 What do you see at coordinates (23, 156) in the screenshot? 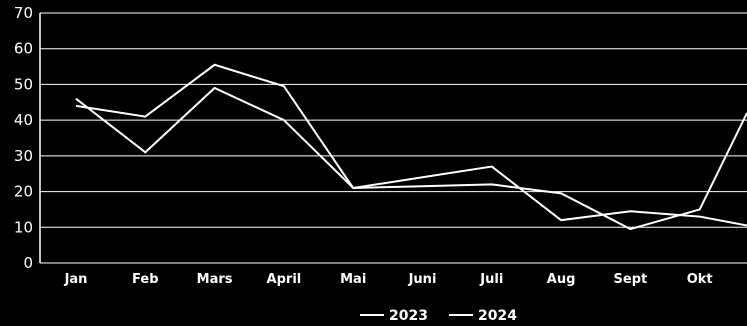
I see `y-tick-label: 30` at bounding box center [23, 156].